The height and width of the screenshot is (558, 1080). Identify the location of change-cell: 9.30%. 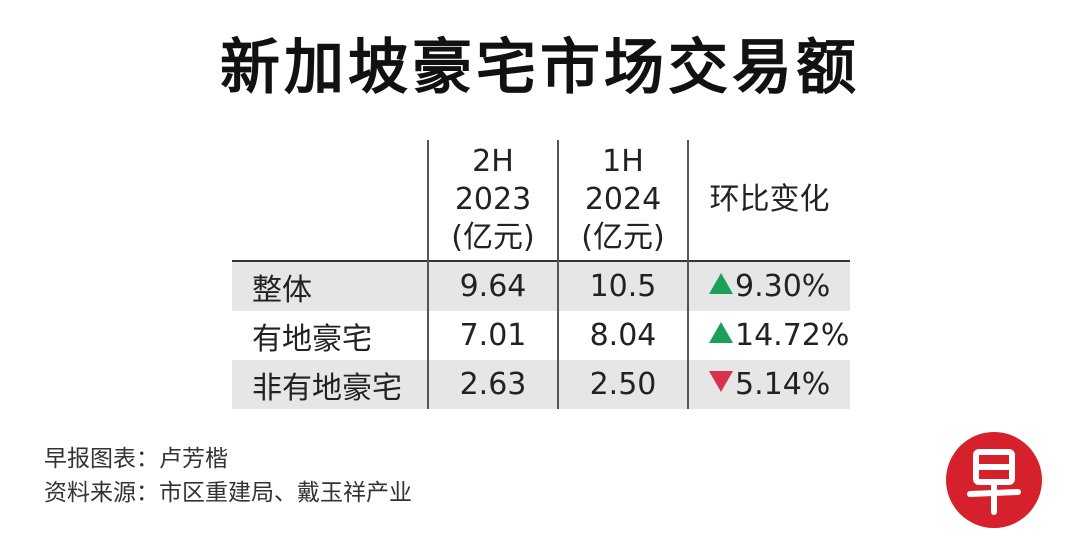
(768, 285).